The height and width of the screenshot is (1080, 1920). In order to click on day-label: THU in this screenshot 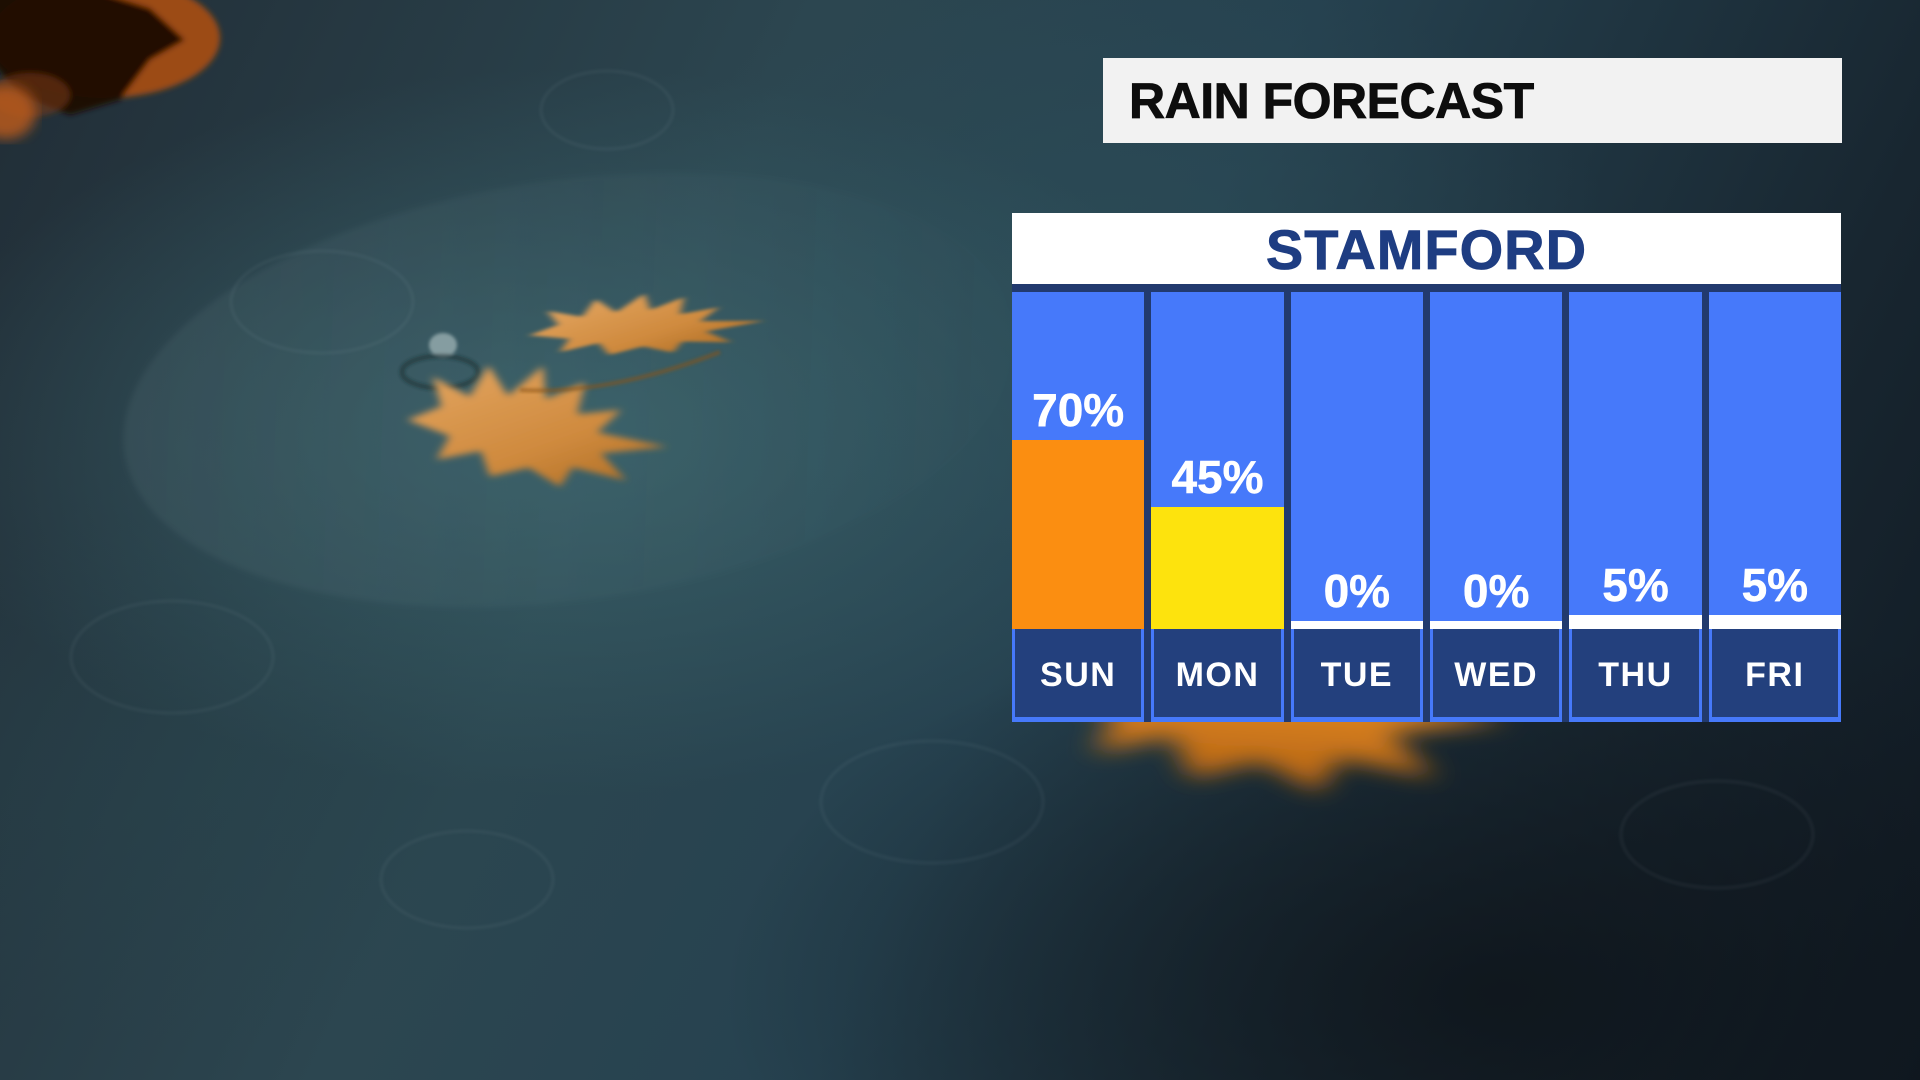, I will do `click(1635, 675)`.